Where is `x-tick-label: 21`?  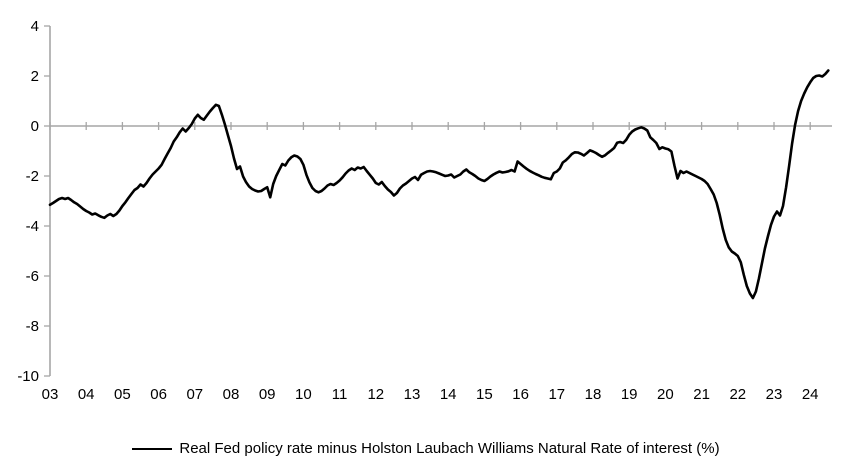
x-tick-label: 21 is located at coordinates (701, 394).